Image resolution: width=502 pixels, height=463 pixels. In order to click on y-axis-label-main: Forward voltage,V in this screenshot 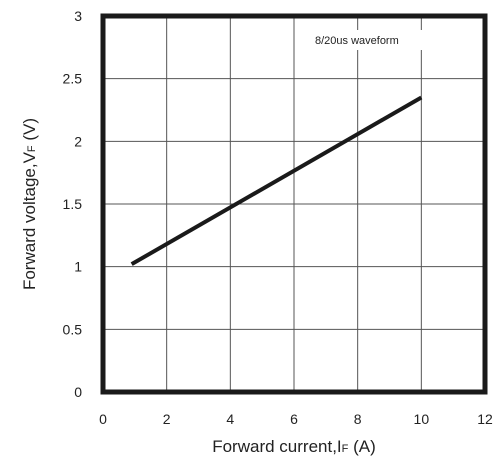, I will do `click(29, 220)`.